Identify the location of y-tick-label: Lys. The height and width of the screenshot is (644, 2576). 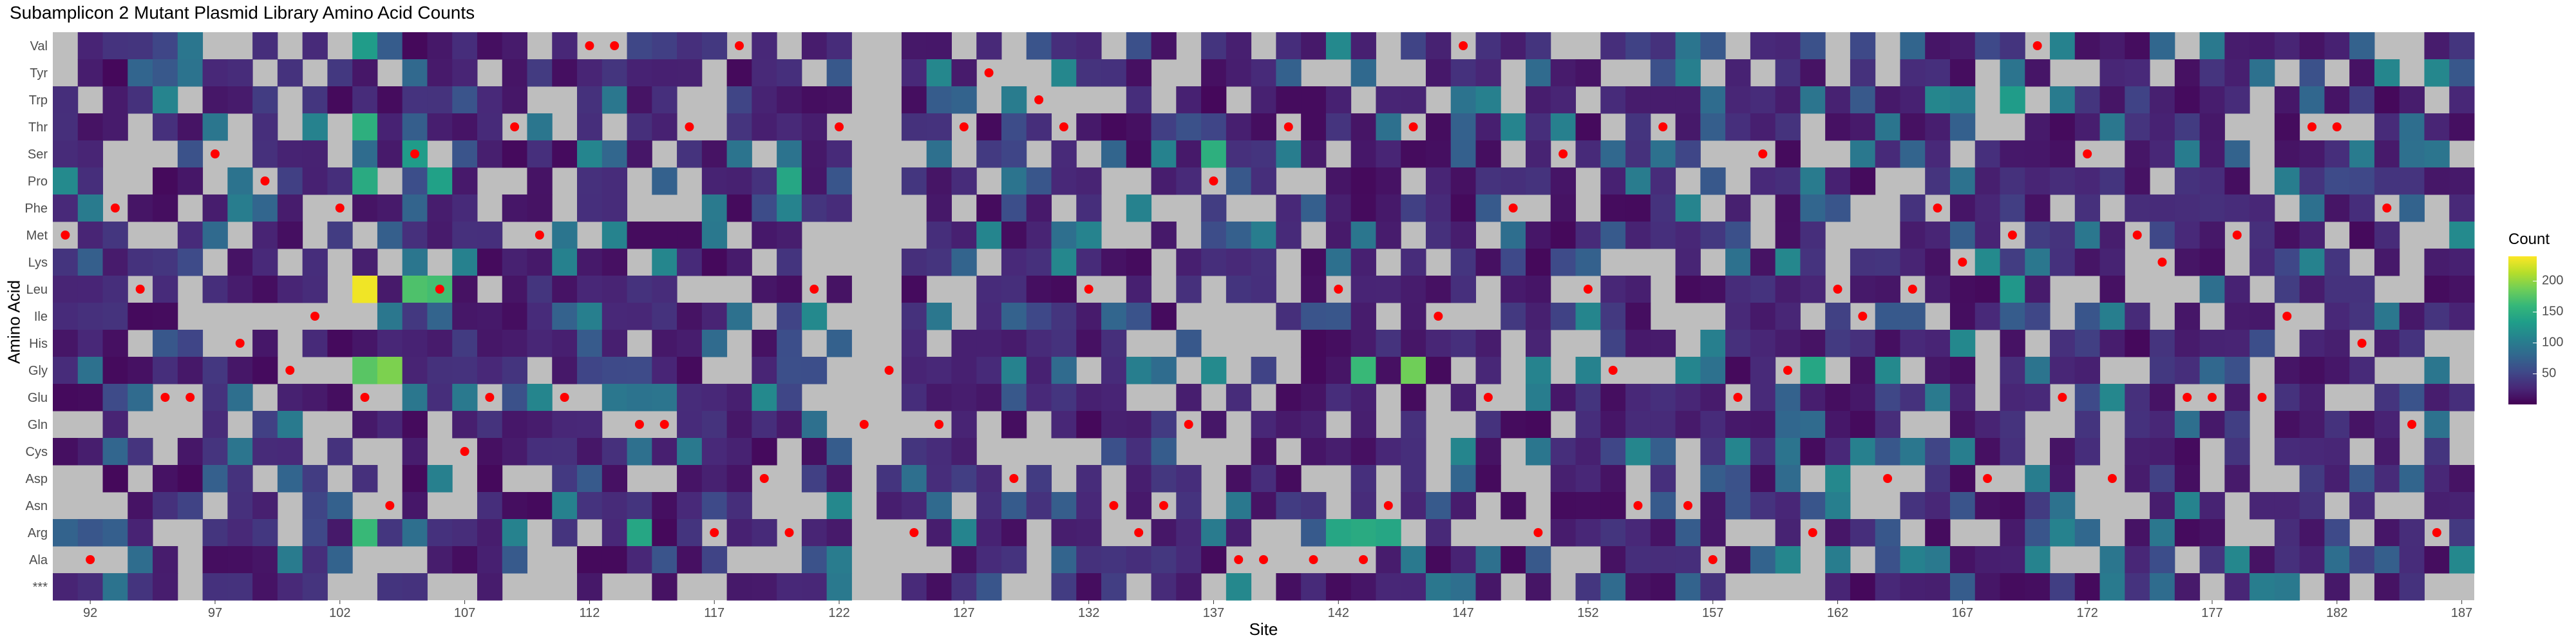
(38, 263).